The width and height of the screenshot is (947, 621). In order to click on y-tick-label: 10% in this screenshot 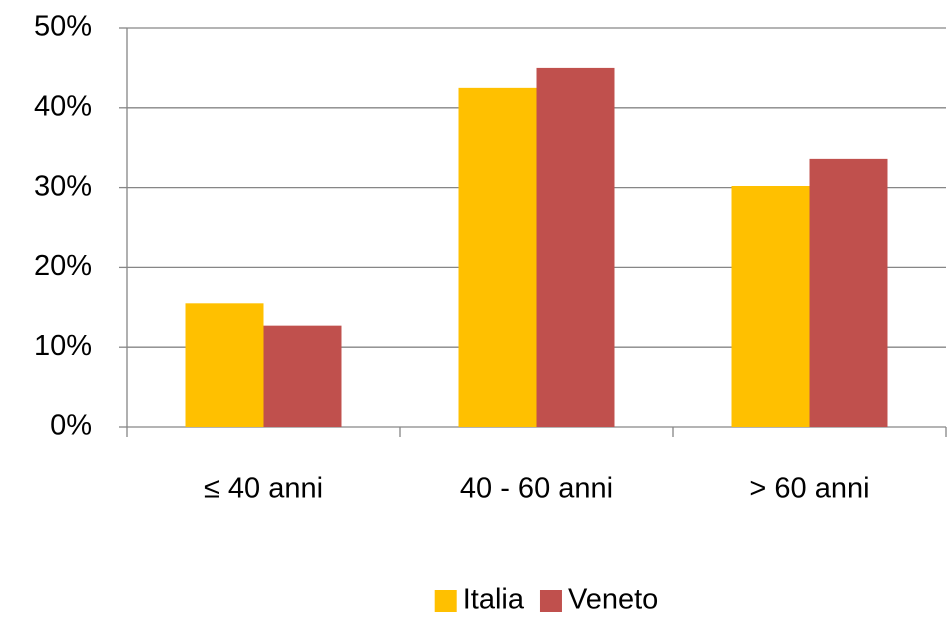, I will do `click(63, 346)`.